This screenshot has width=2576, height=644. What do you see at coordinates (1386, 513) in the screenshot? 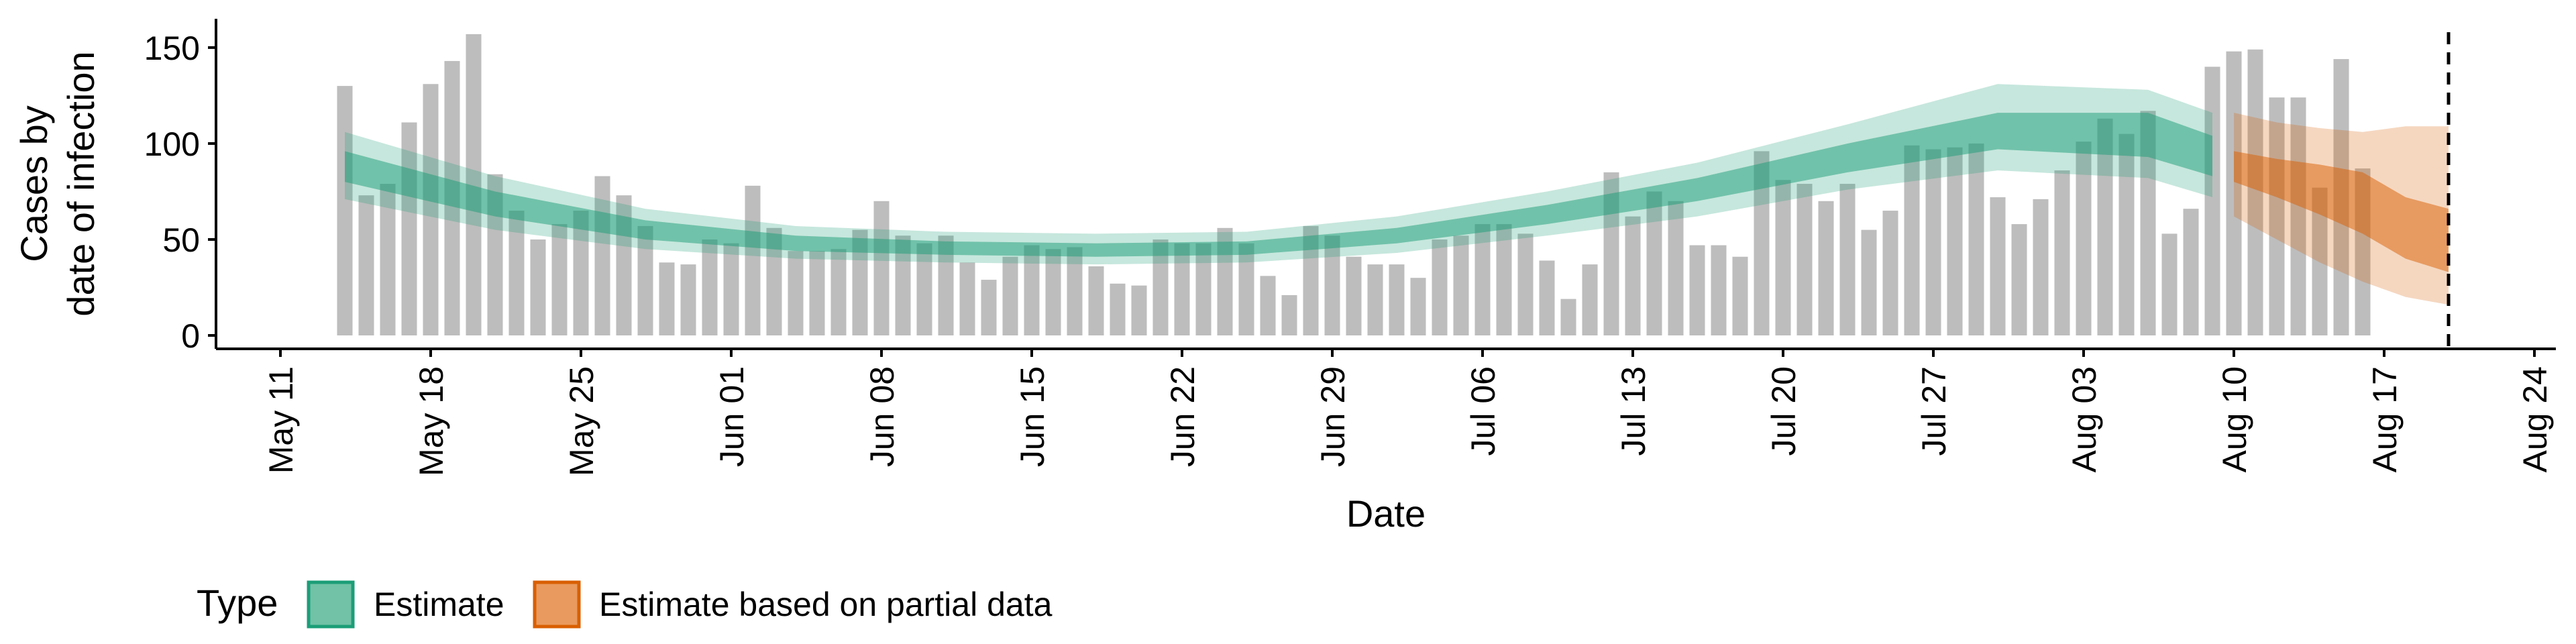
I see `x-axis-label: Date` at bounding box center [1386, 513].